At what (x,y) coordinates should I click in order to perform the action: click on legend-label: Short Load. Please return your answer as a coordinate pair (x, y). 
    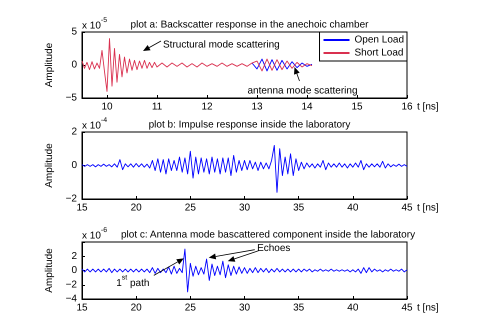
    Looking at the image, I should click on (379, 53).